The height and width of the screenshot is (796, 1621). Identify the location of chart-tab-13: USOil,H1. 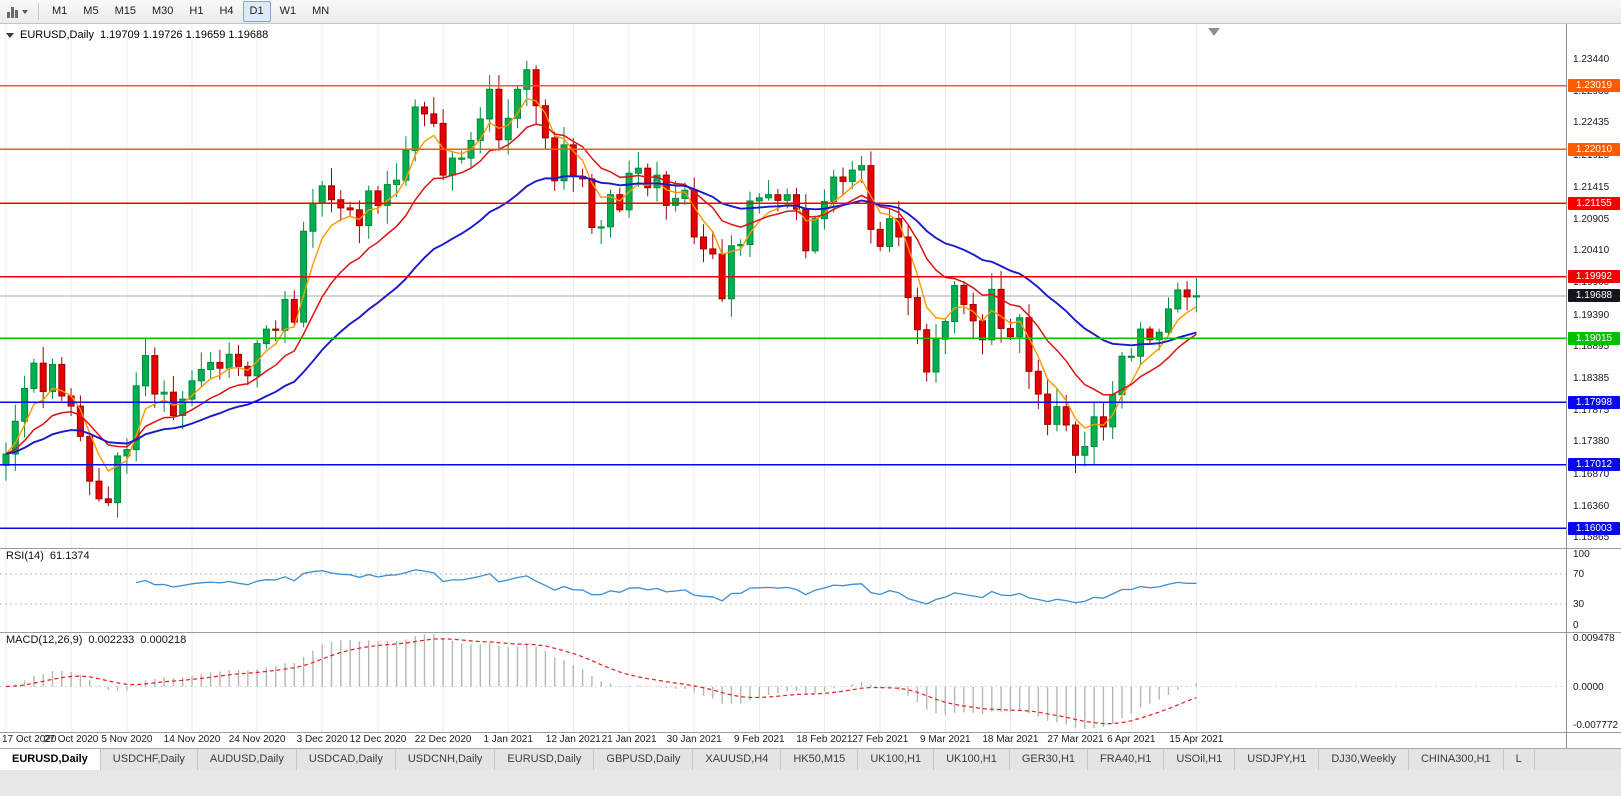
(1200, 759).